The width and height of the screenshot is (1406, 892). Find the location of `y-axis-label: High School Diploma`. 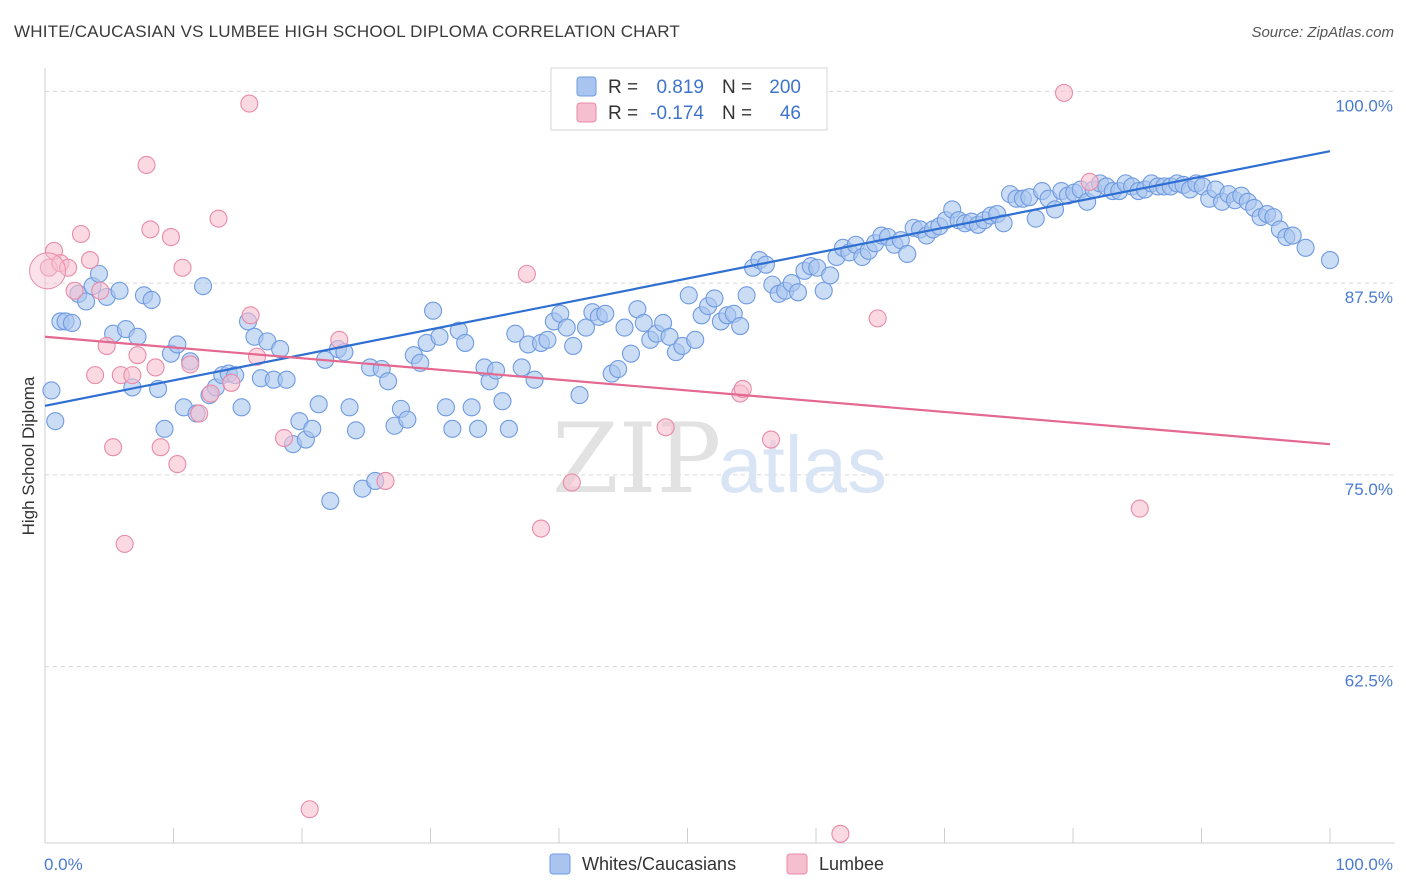

y-axis-label: High School Diploma is located at coordinates (28, 455).